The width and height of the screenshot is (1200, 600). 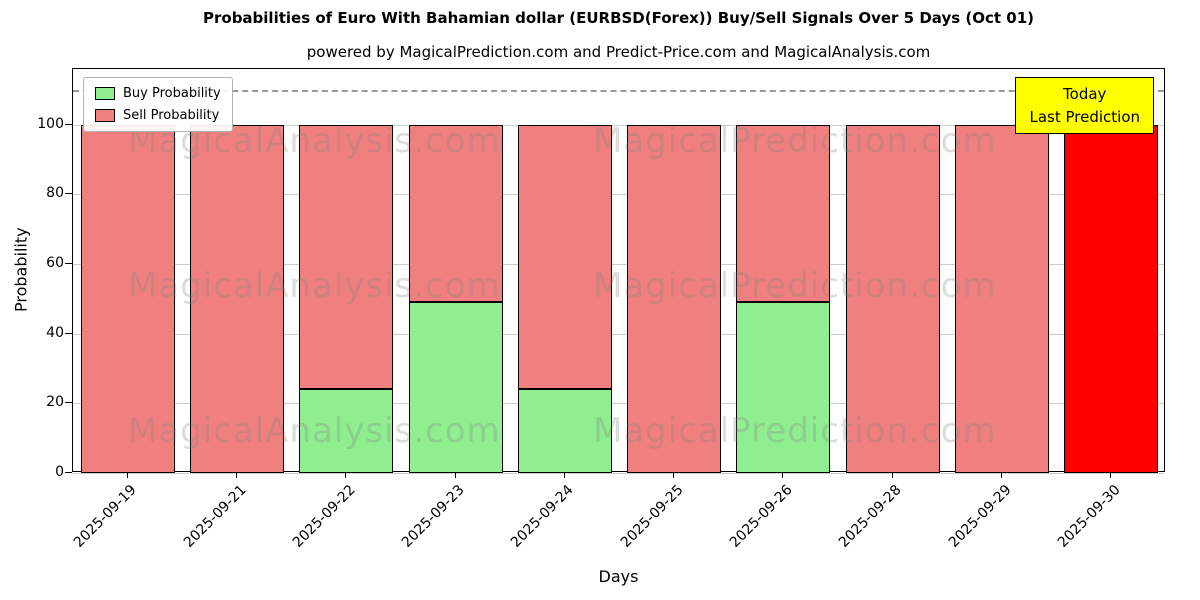 I want to click on sell-swatch-icon, so click(x=105, y=115).